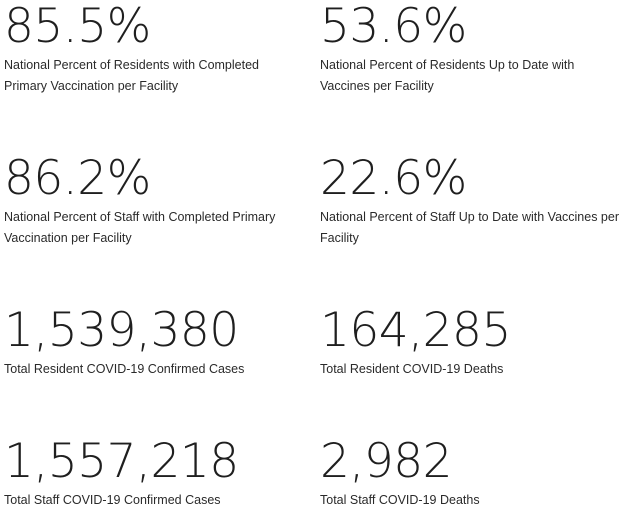  Describe the element at coordinates (415, 330) in the screenshot. I see `stat-value: 164,285` at that location.